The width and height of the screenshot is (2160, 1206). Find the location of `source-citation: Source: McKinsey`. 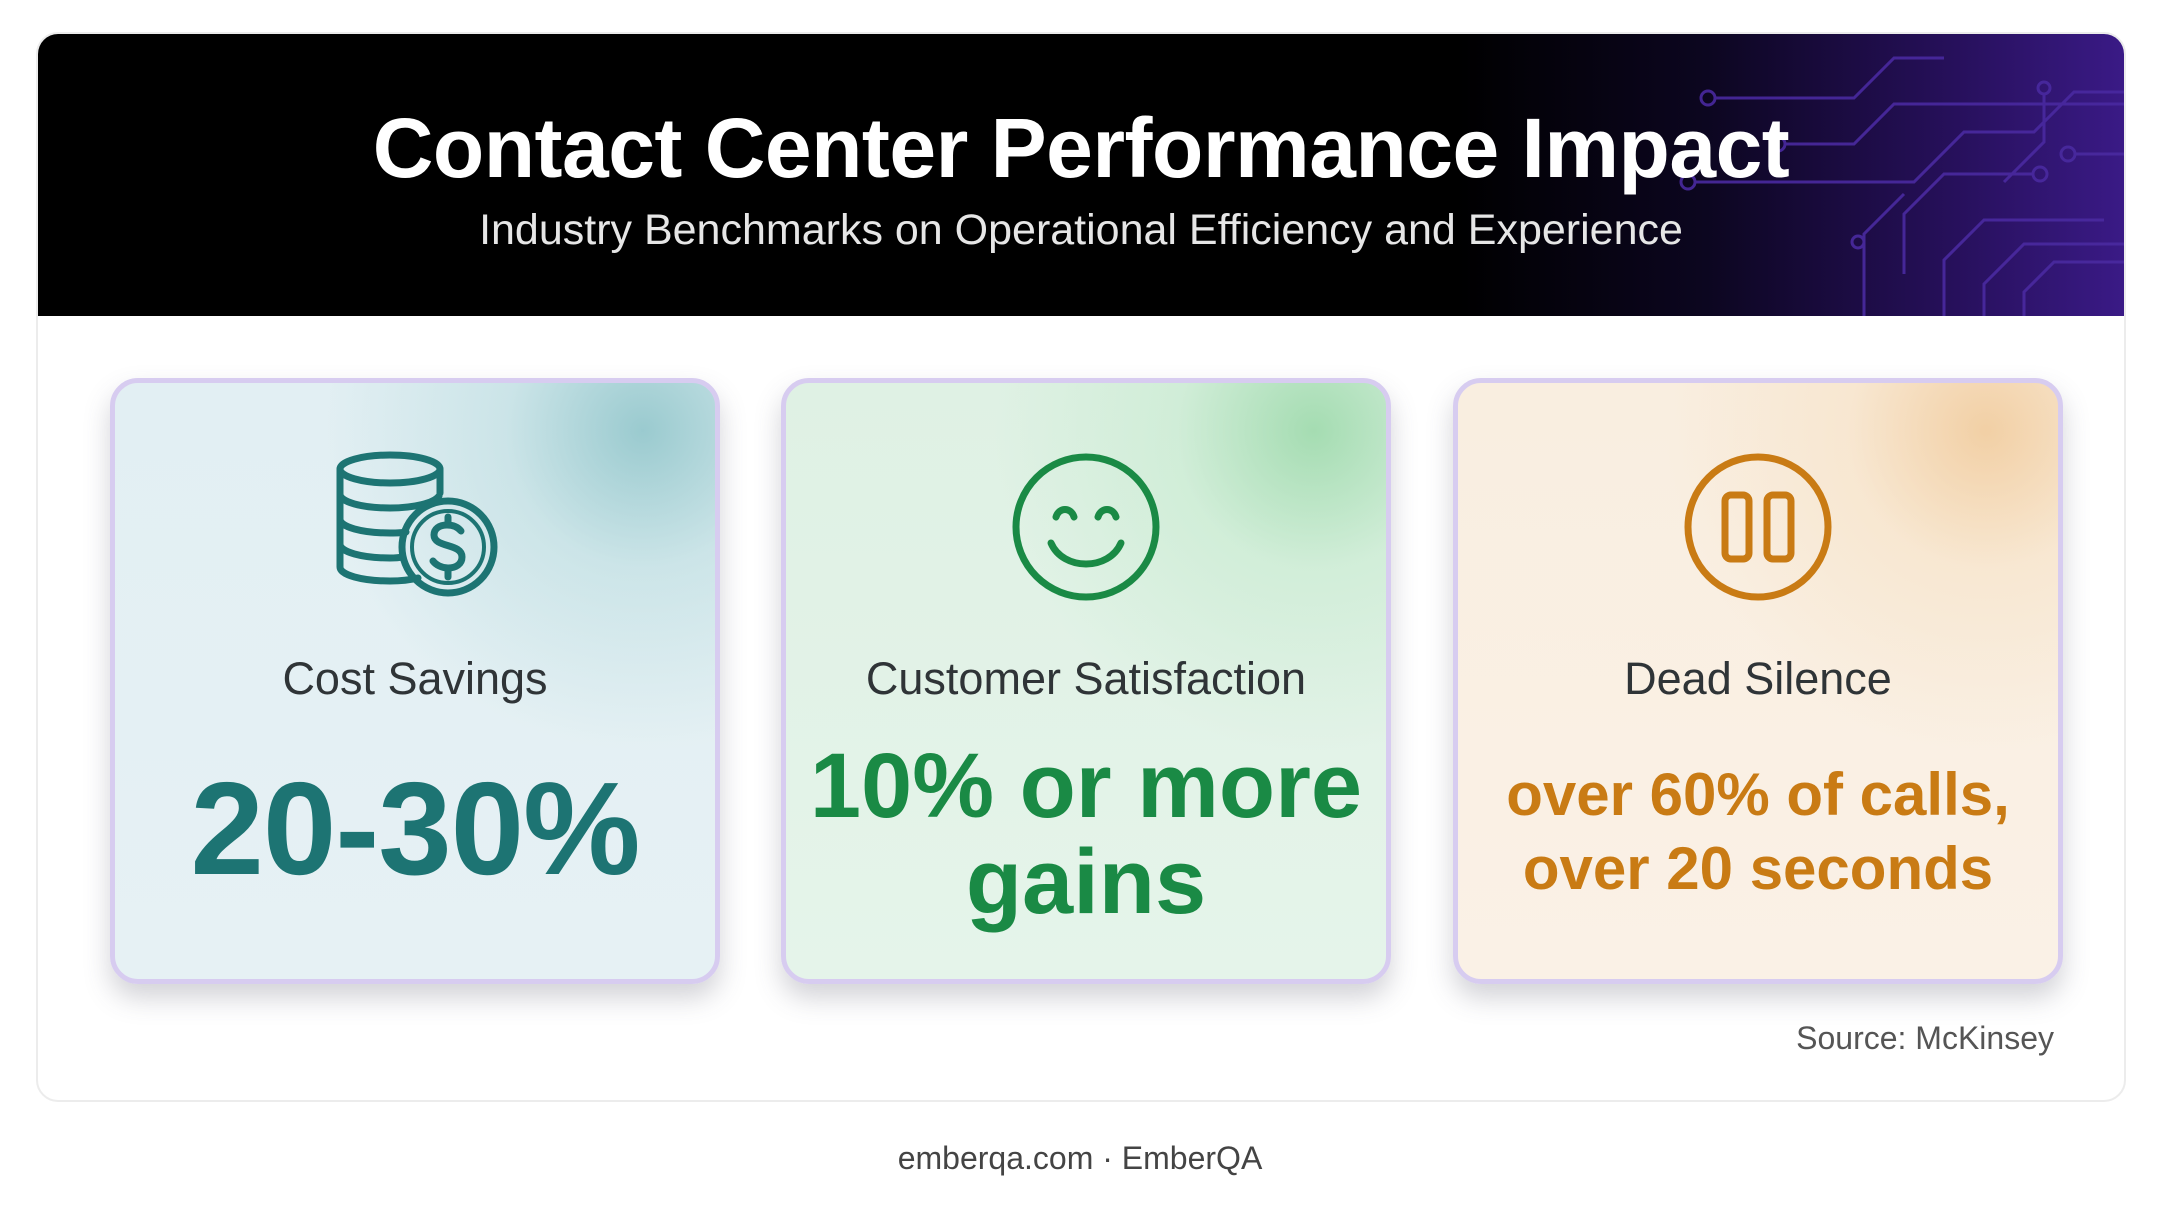

source-citation: Source: McKinsey is located at coordinates (1925, 1038).